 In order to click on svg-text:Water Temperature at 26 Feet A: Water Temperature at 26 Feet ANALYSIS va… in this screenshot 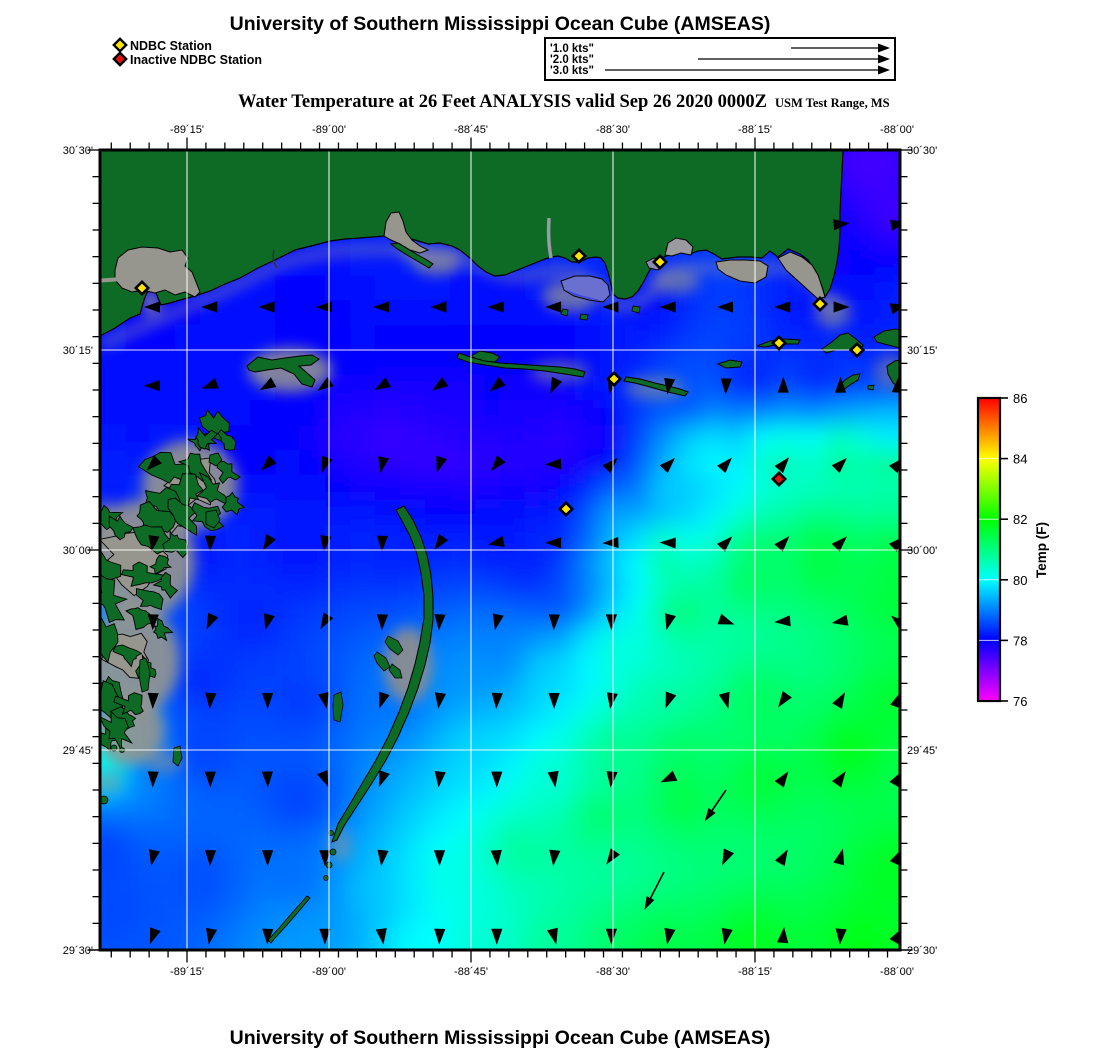, I will do `click(502, 102)`.